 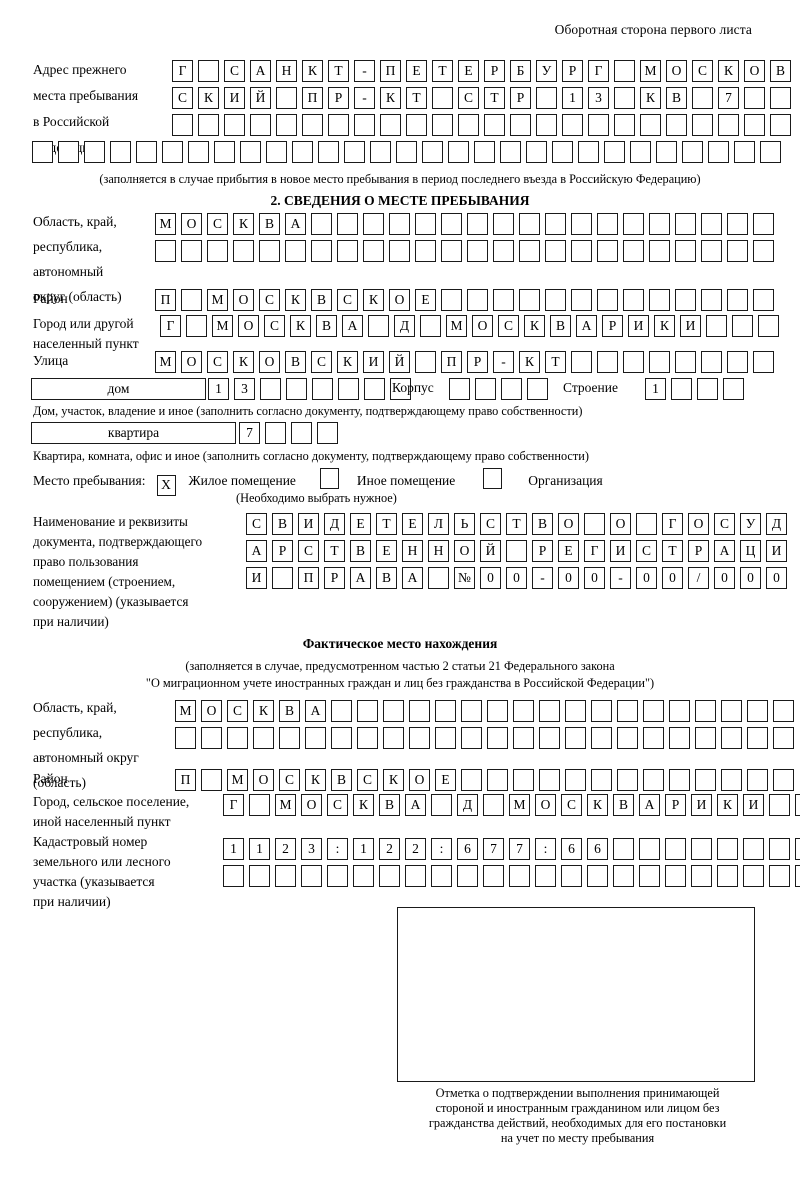 What do you see at coordinates (185, 780) in the screenshot?
I see `char-cell: П` at bounding box center [185, 780].